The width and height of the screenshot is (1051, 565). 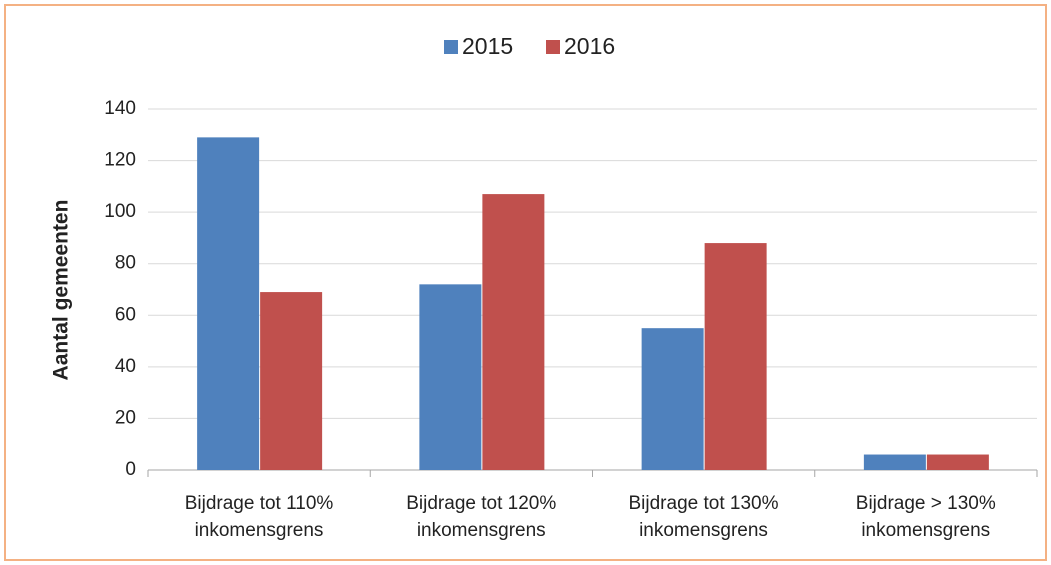 I want to click on x-tick-label: Bijdrage > 130% inkomensgrens, so click(x=925, y=517).